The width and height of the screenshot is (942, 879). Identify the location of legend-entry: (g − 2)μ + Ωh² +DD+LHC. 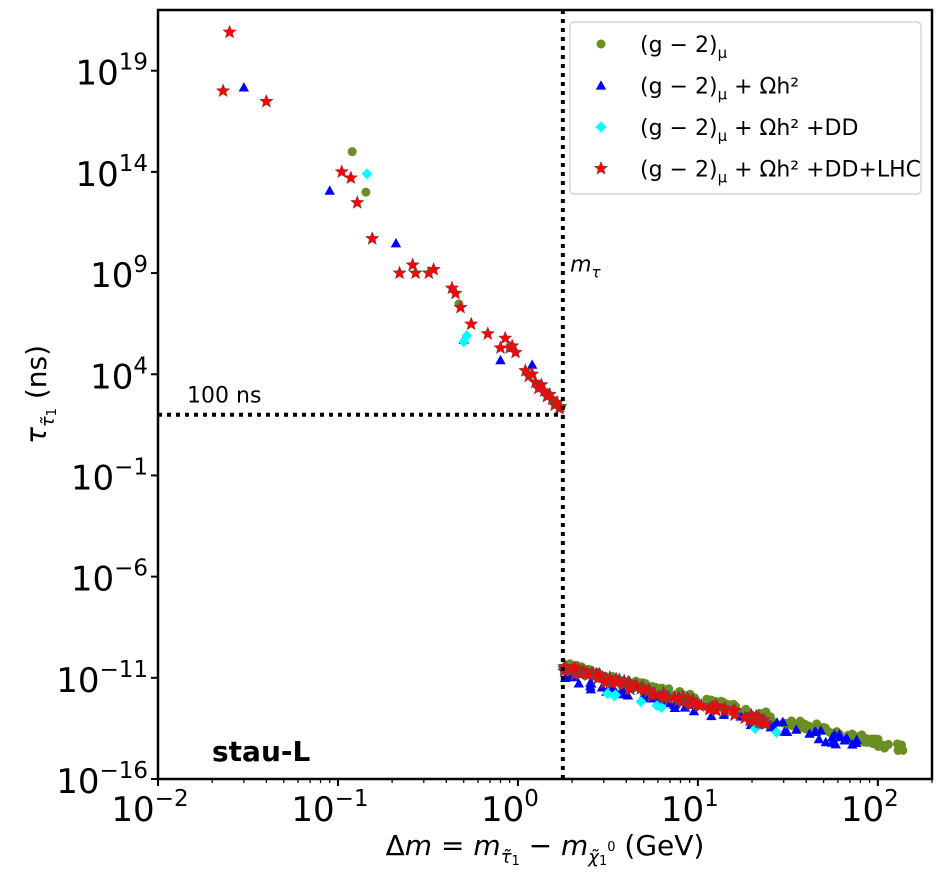
(757, 172).